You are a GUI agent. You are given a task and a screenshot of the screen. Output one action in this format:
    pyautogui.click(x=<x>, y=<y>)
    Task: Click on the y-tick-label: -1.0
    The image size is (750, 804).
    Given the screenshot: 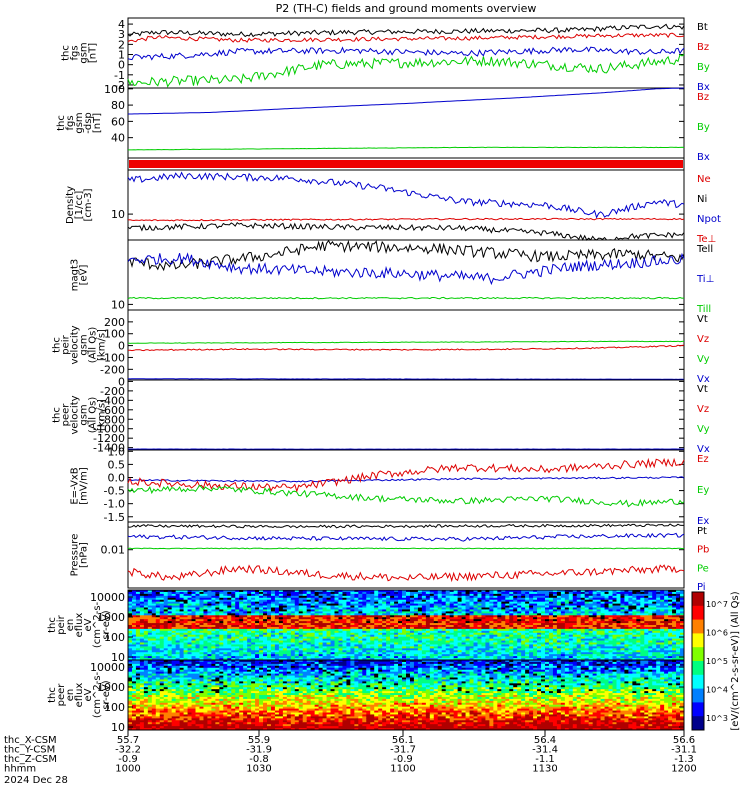 What is the action you would take?
    pyautogui.click(x=114, y=504)
    